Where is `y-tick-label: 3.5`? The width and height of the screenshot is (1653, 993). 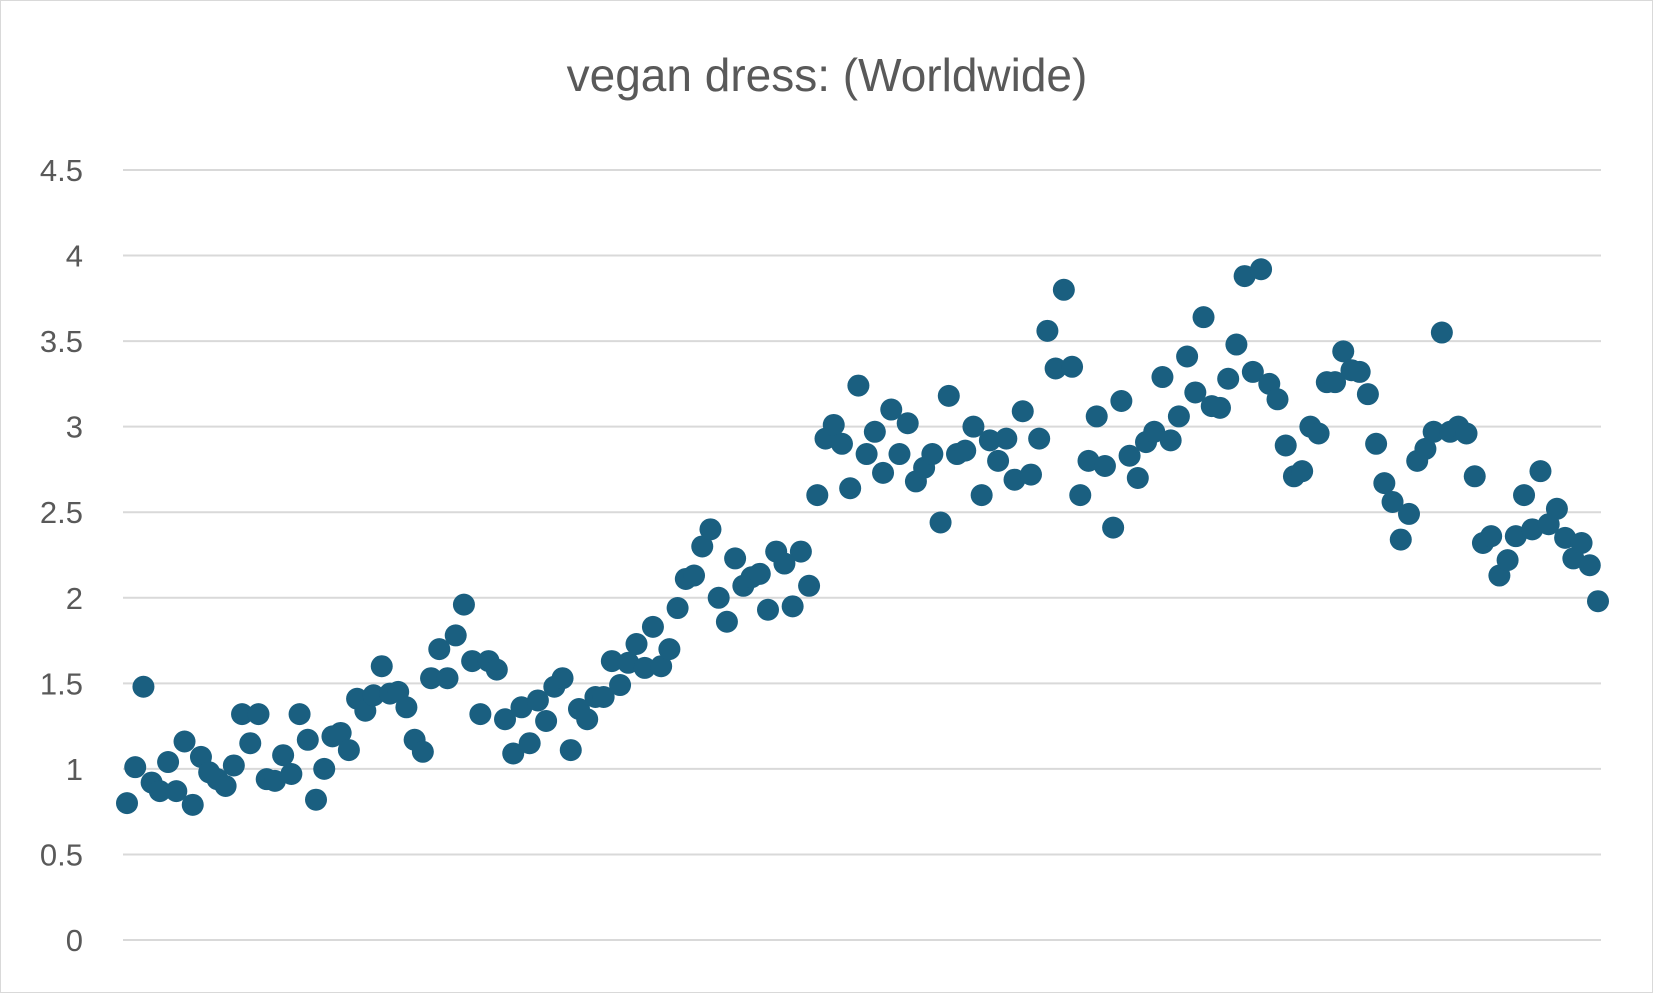
y-tick-label: 3.5 is located at coordinates (61, 341).